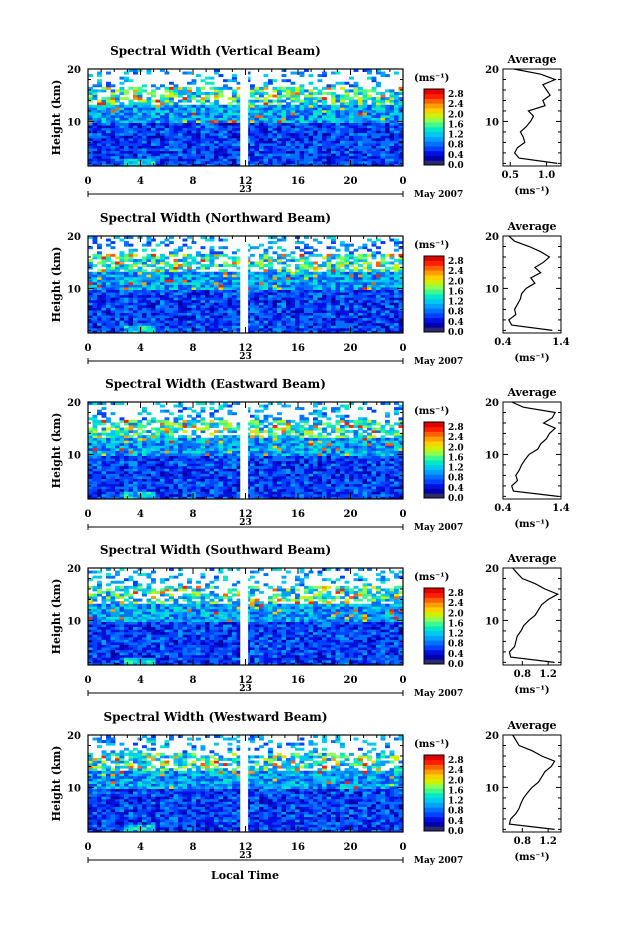  I want to click on colorbar-segment, so click(434, 92).